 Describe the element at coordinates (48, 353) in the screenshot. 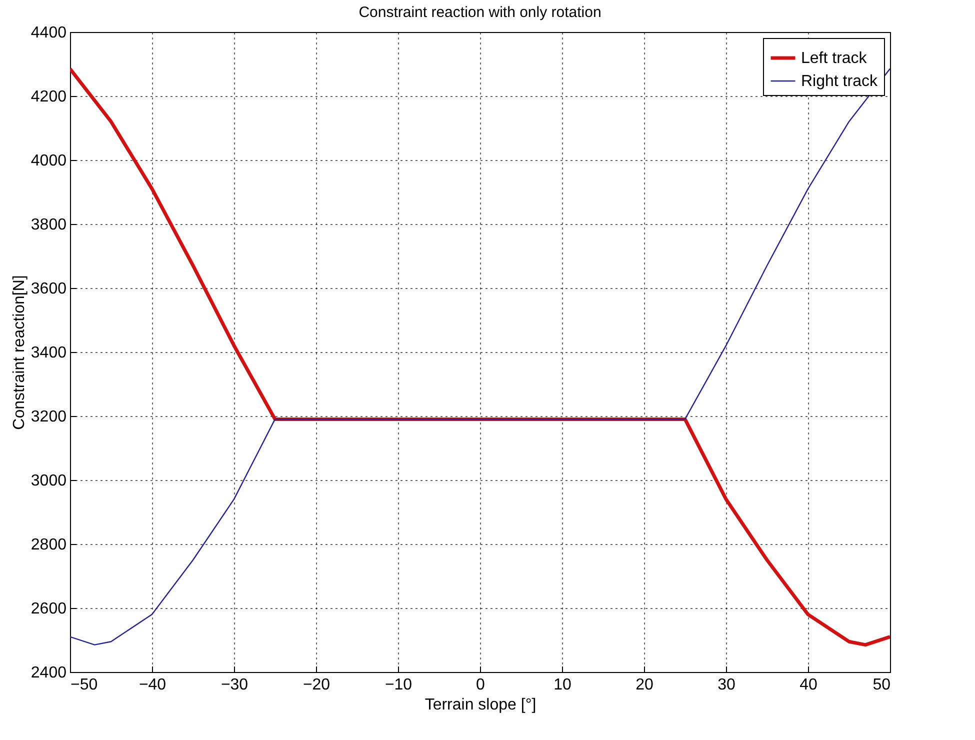

I see `y-tick-label: 3400` at that location.